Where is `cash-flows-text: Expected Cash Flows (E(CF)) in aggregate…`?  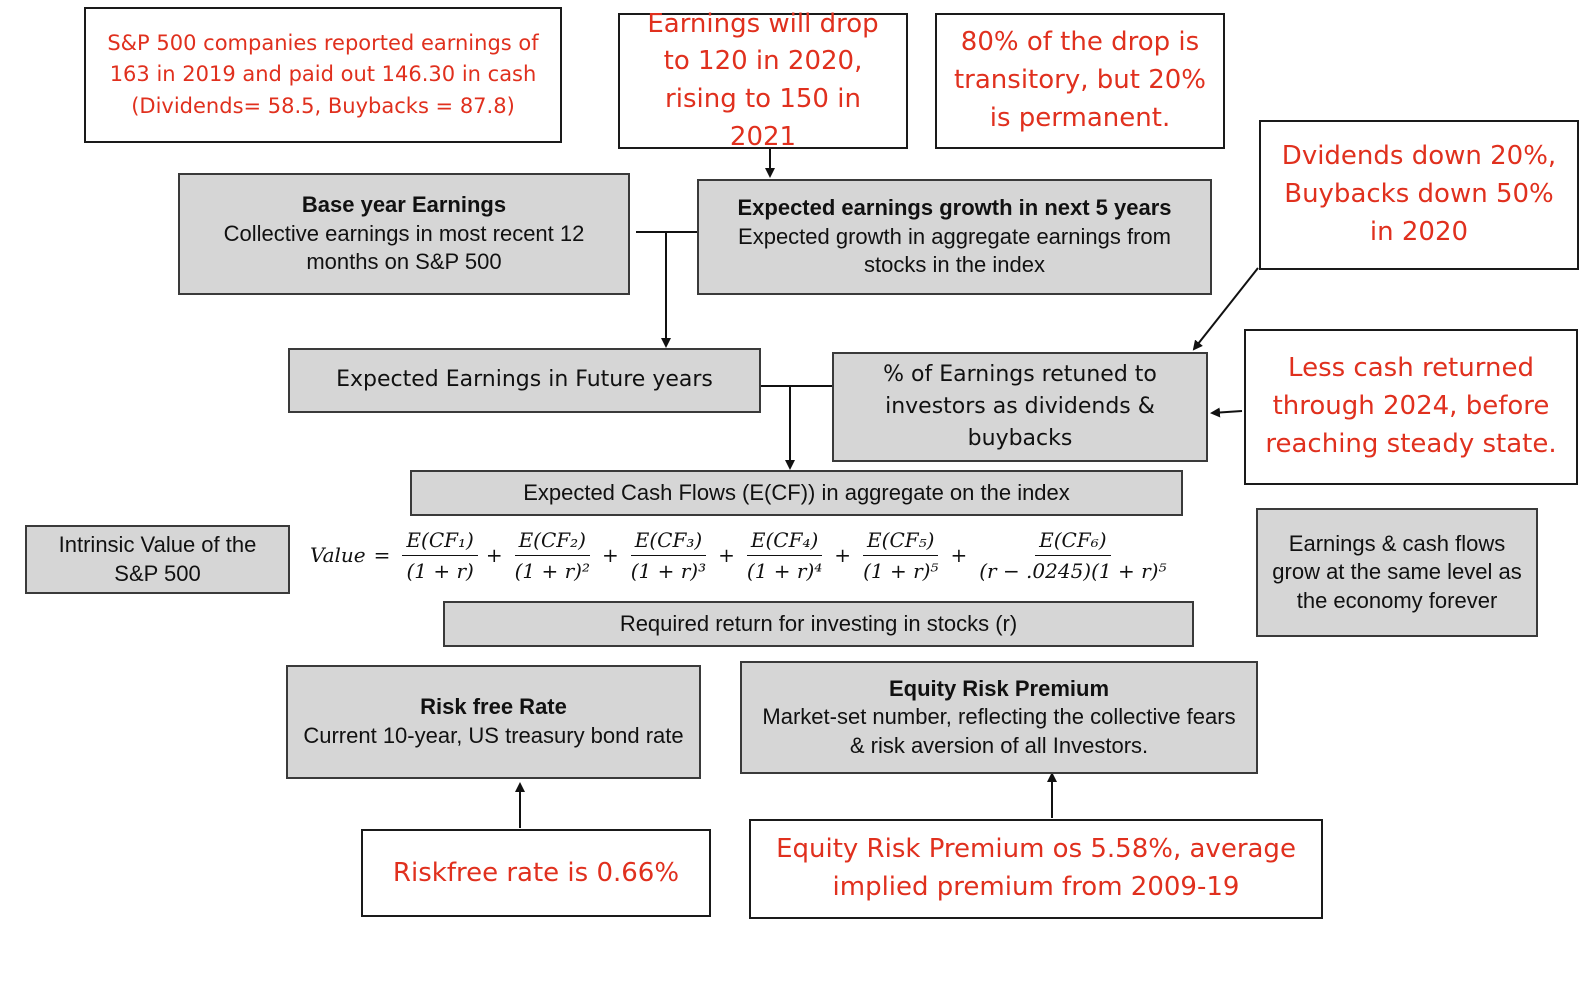
cash-flows-text: Expected Cash Flows (E(CF)) in aggregate… is located at coordinates (796, 492).